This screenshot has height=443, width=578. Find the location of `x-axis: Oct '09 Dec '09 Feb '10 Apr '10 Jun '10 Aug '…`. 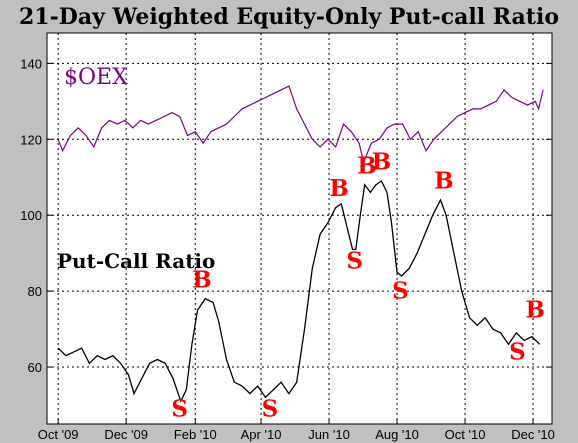

x-axis: Oct '09 Dec '09 Feb '10 Apr '10 Jun '10 Aug '… is located at coordinates (296, 430).